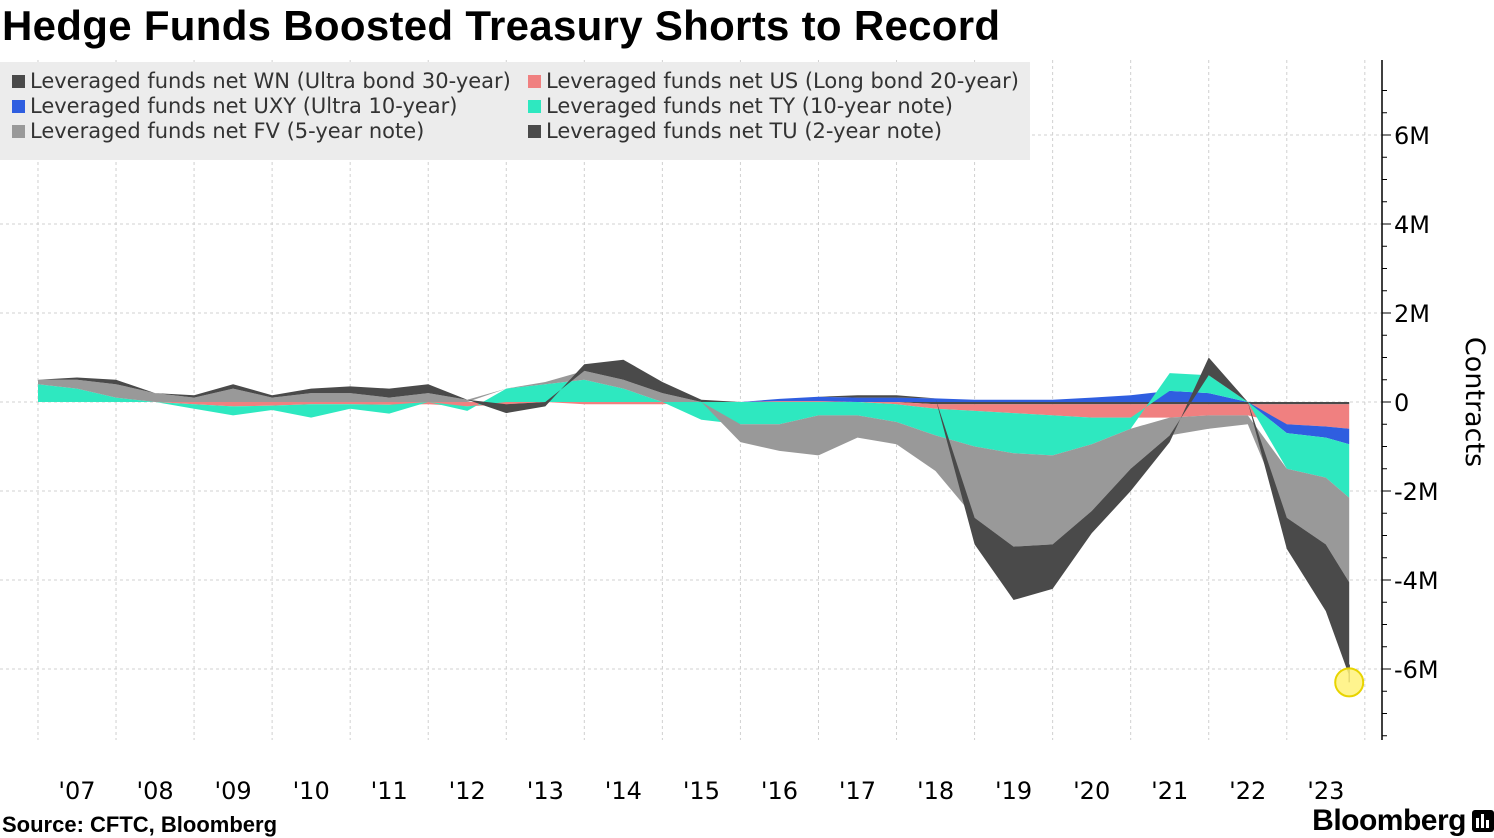  Describe the element at coordinates (154, 791) in the screenshot. I see `x-tick-label: '08` at that location.